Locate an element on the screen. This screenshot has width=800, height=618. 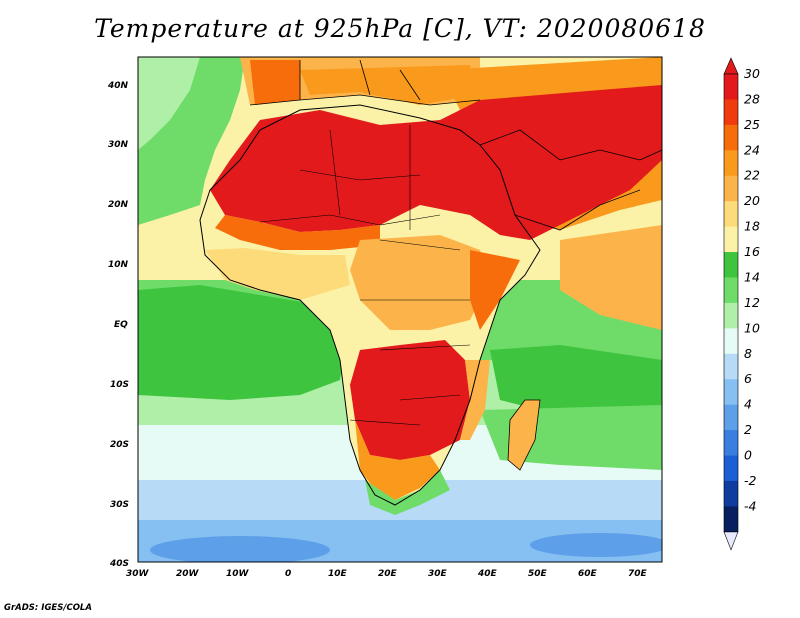
lat-tick-label: 20S is located at coordinates (119, 445).